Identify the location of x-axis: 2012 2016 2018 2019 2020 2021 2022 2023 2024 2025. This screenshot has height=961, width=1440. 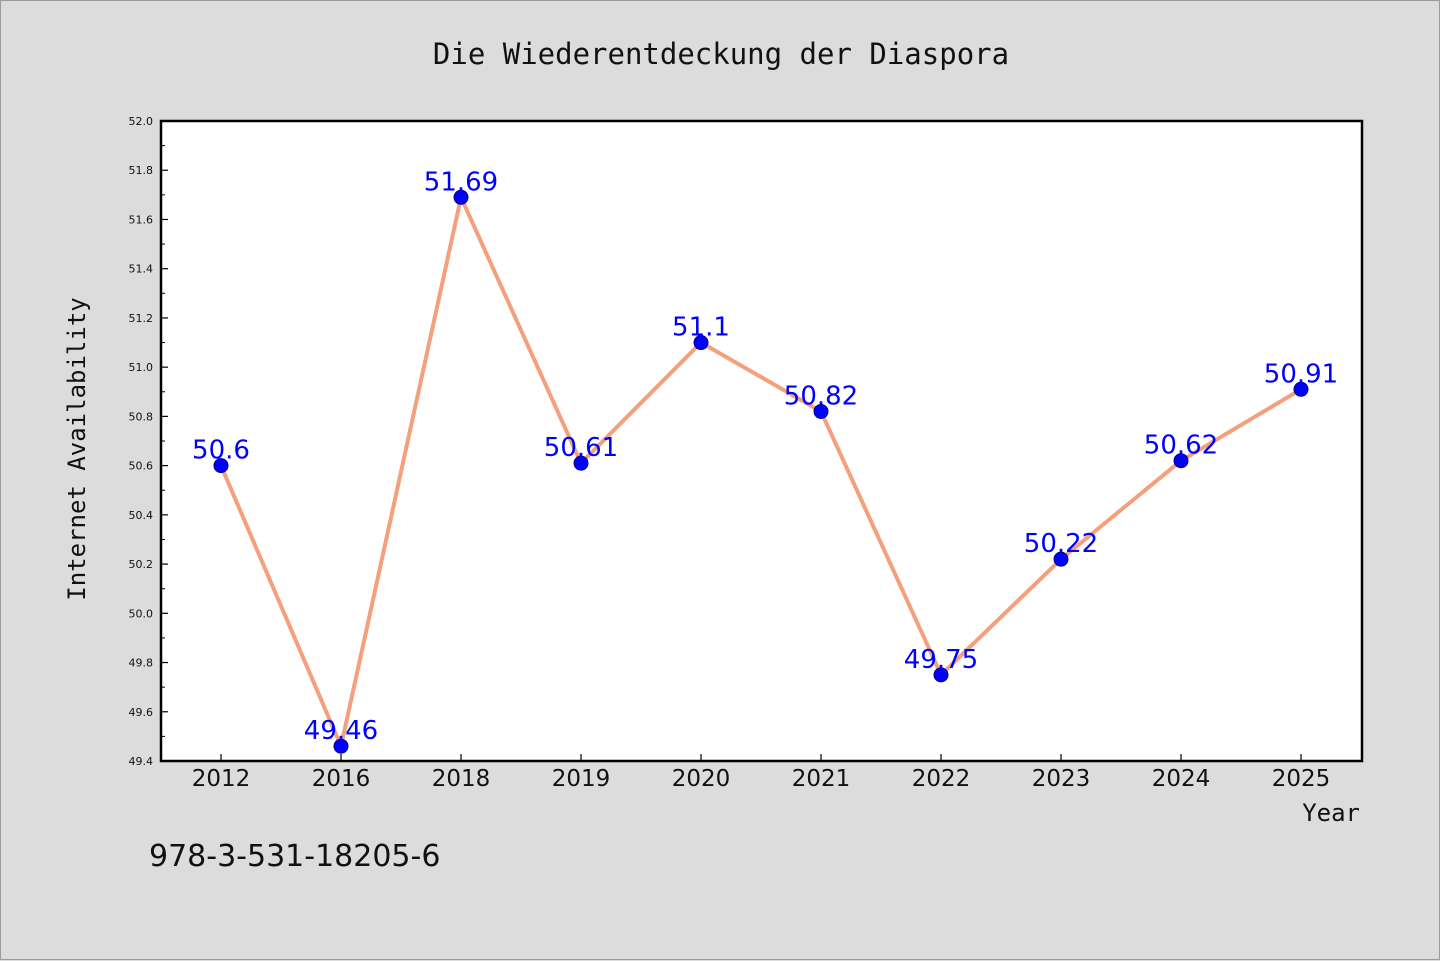
(761, 773).